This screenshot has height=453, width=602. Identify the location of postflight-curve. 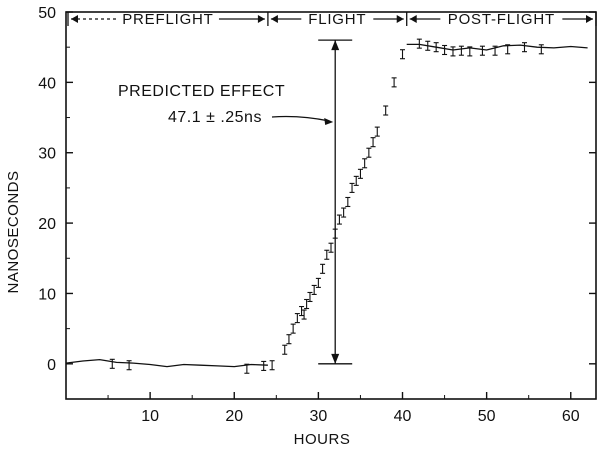
(497, 47).